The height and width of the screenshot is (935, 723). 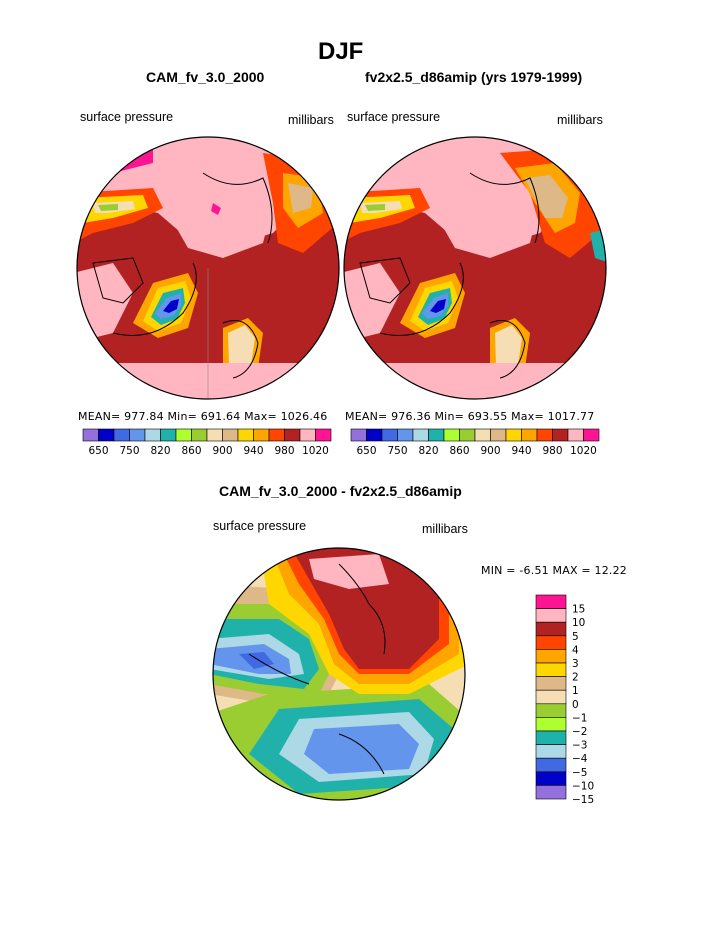 I want to click on diff-colorbar-tick-label: 4, so click(x=575, y=650).